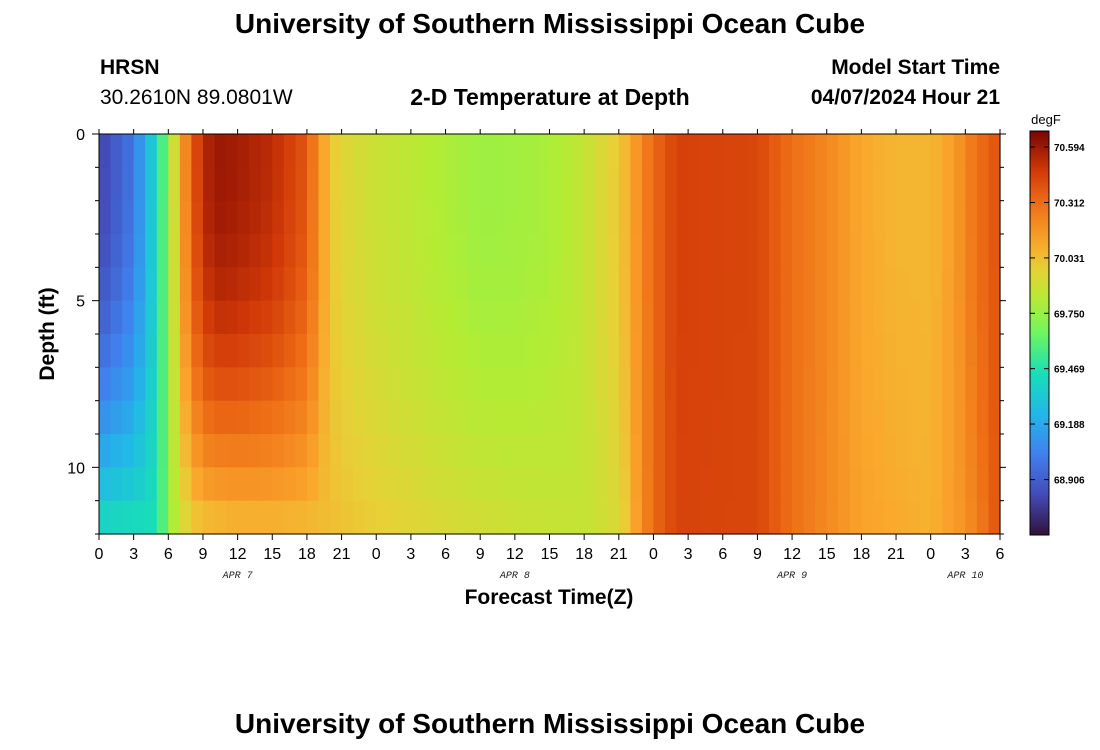  What do you see at coordinates (722, 554) in the screenshot?
I see `x-tick-label: 6` at bounding box center [722, 554].